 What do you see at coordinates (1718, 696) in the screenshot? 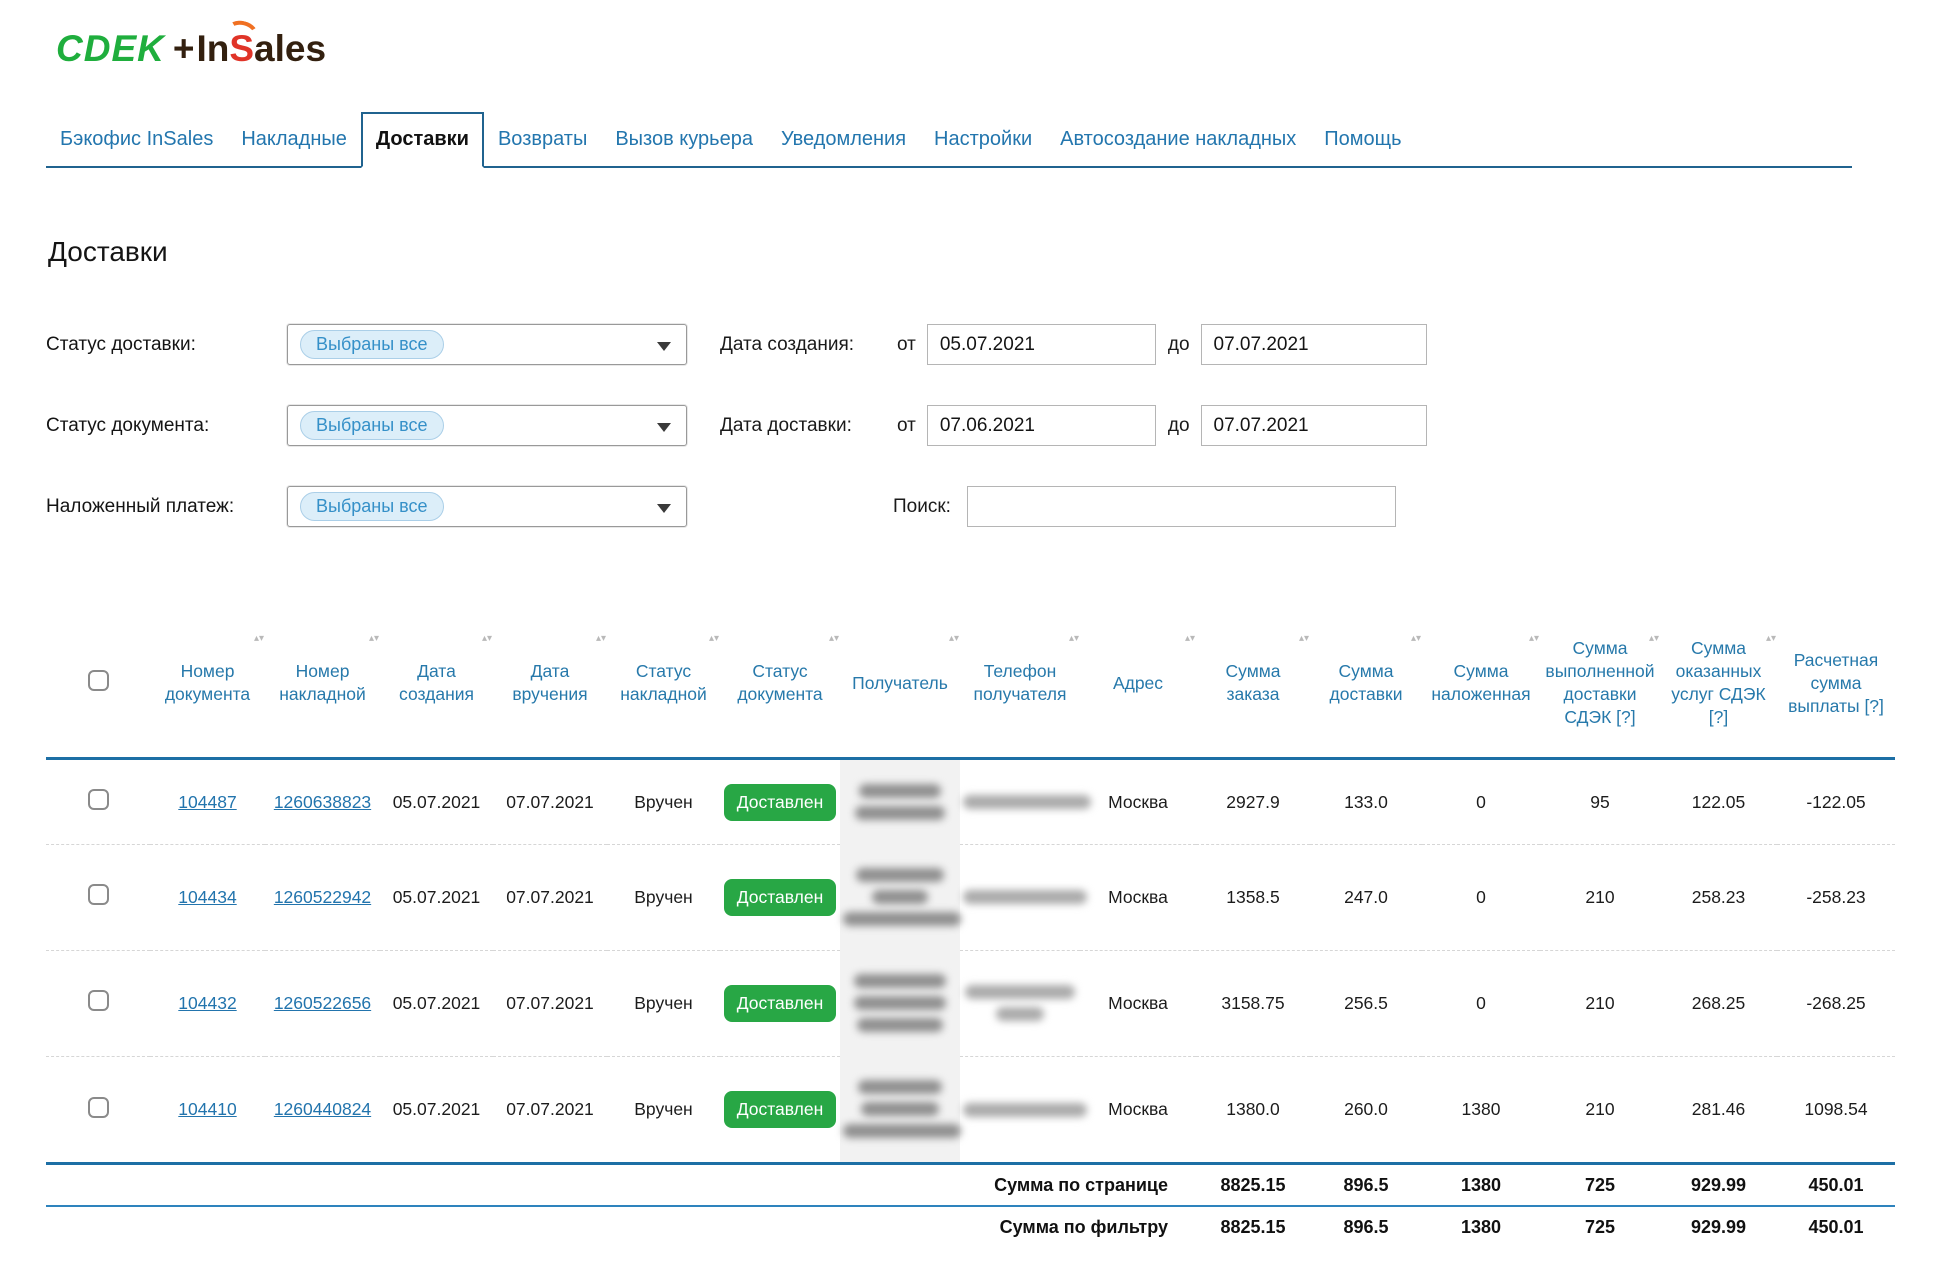
I see `col-cdek-services-sum: Сумма оказанных услуг СДЭК [?] ▴▾` at bounding box center [1718, 696].